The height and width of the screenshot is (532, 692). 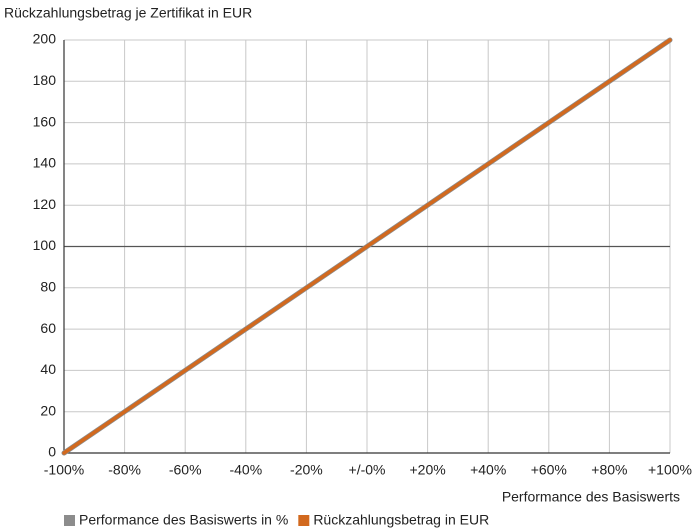 What do you see at coordinates (48, 369) in the screenshot?
I see `y-tick-label: 40` at bounding box center [48, 369].